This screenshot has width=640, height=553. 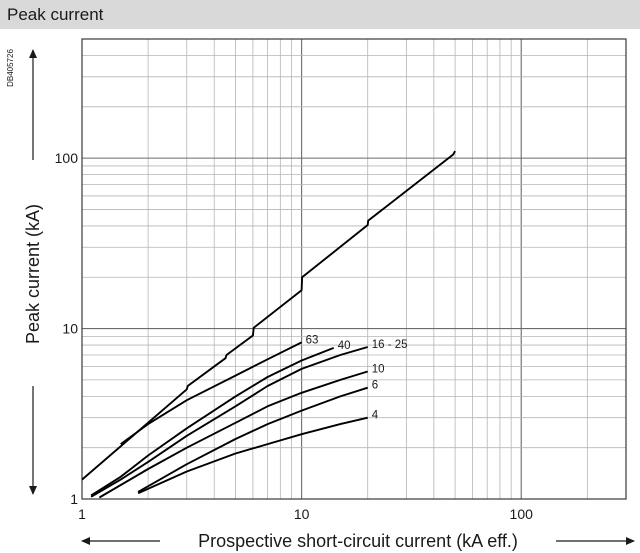 What do you see at coordinates (312, 340) in the screenshot?
I see `series-label: 63` at bounding box center [312, 340].